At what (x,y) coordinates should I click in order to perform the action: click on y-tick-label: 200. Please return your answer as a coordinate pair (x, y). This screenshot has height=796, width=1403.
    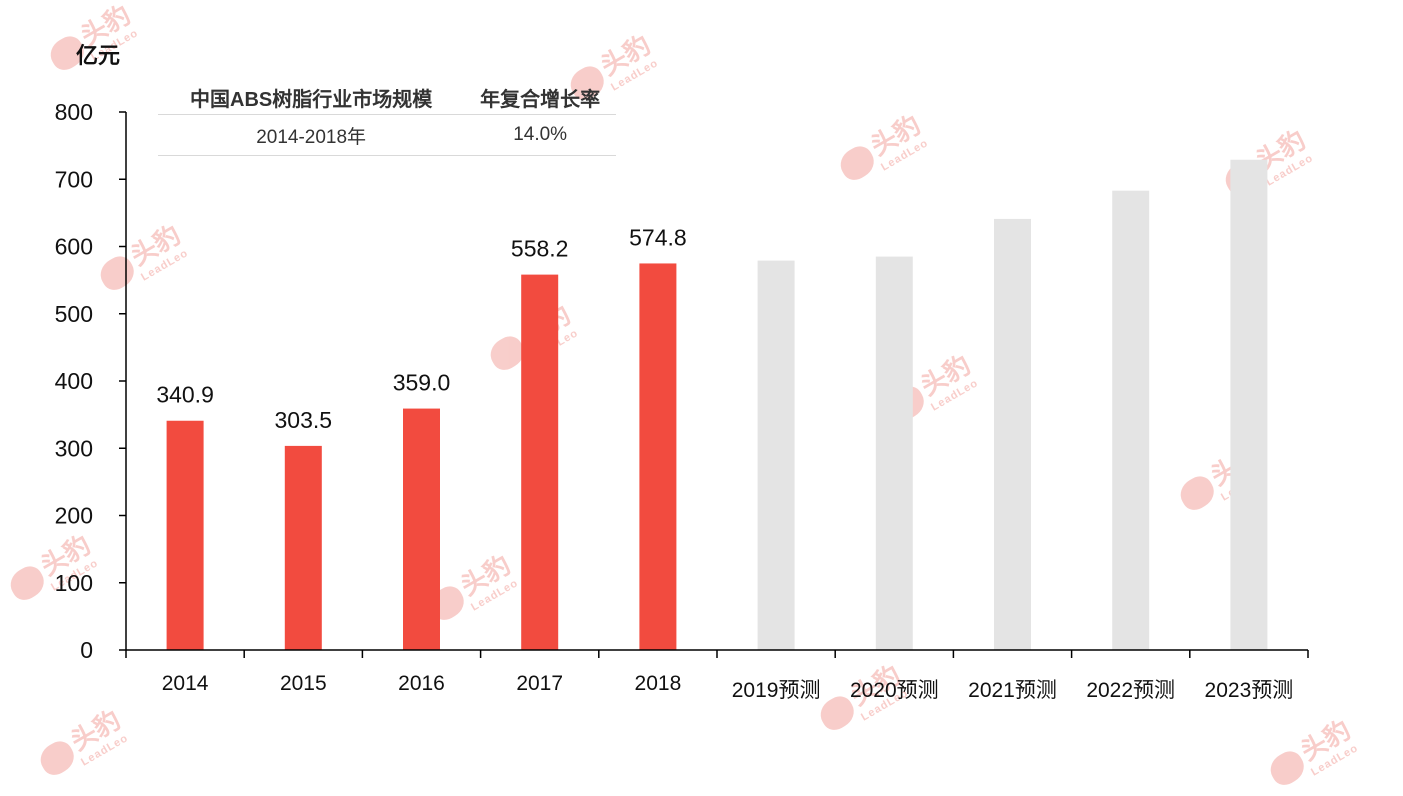
    Looking at the image, I should click on (74, 516).